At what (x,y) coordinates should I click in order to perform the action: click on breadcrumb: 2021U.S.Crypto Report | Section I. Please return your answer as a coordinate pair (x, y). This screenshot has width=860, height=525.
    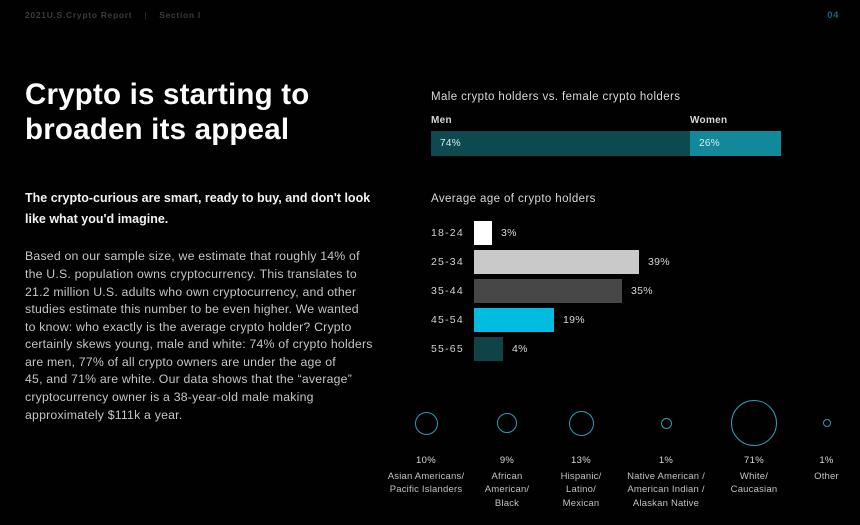
    Looking at the image, I should click on (113, 15).